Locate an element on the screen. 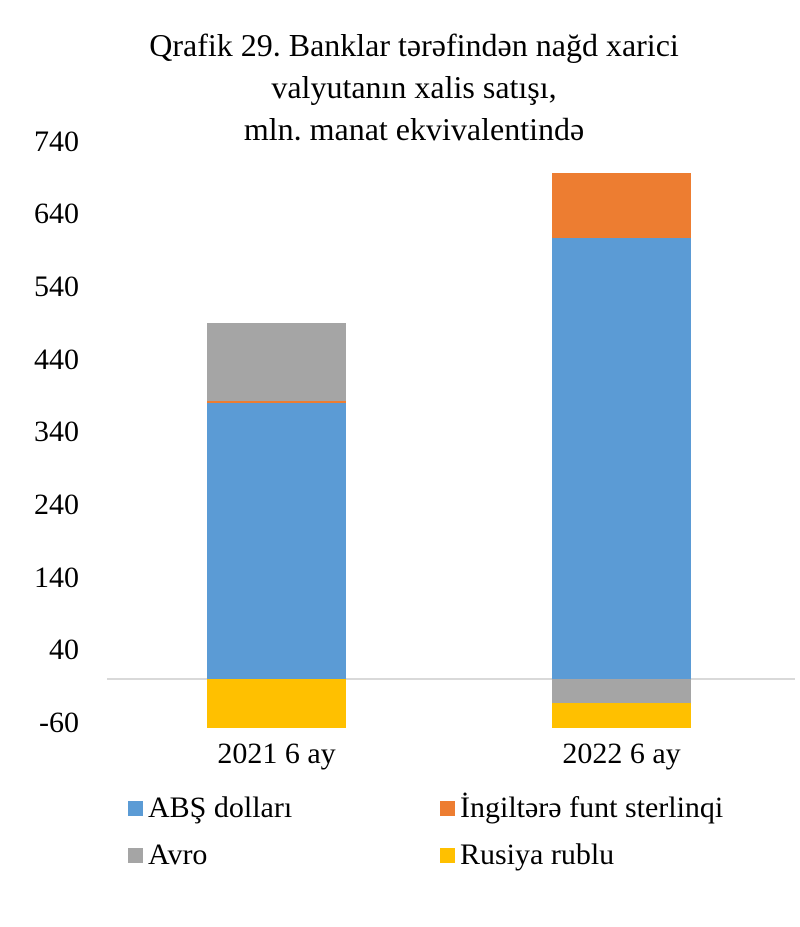 The image size is (800, 927). y-tick-label: 240 is located at coordinates (56, 505).